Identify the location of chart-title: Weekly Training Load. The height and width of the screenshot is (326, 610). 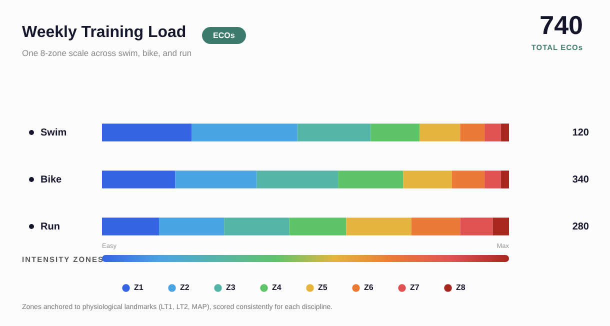
(104, 33).